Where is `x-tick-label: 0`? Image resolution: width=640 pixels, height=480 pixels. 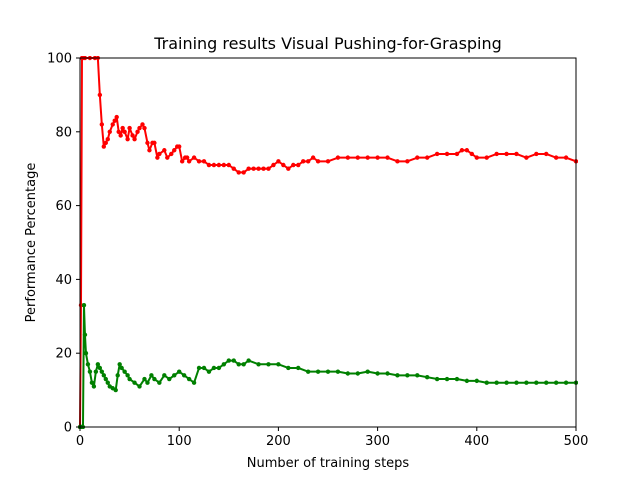 x-tick-label: 0 is located at coordinates (80, 441).